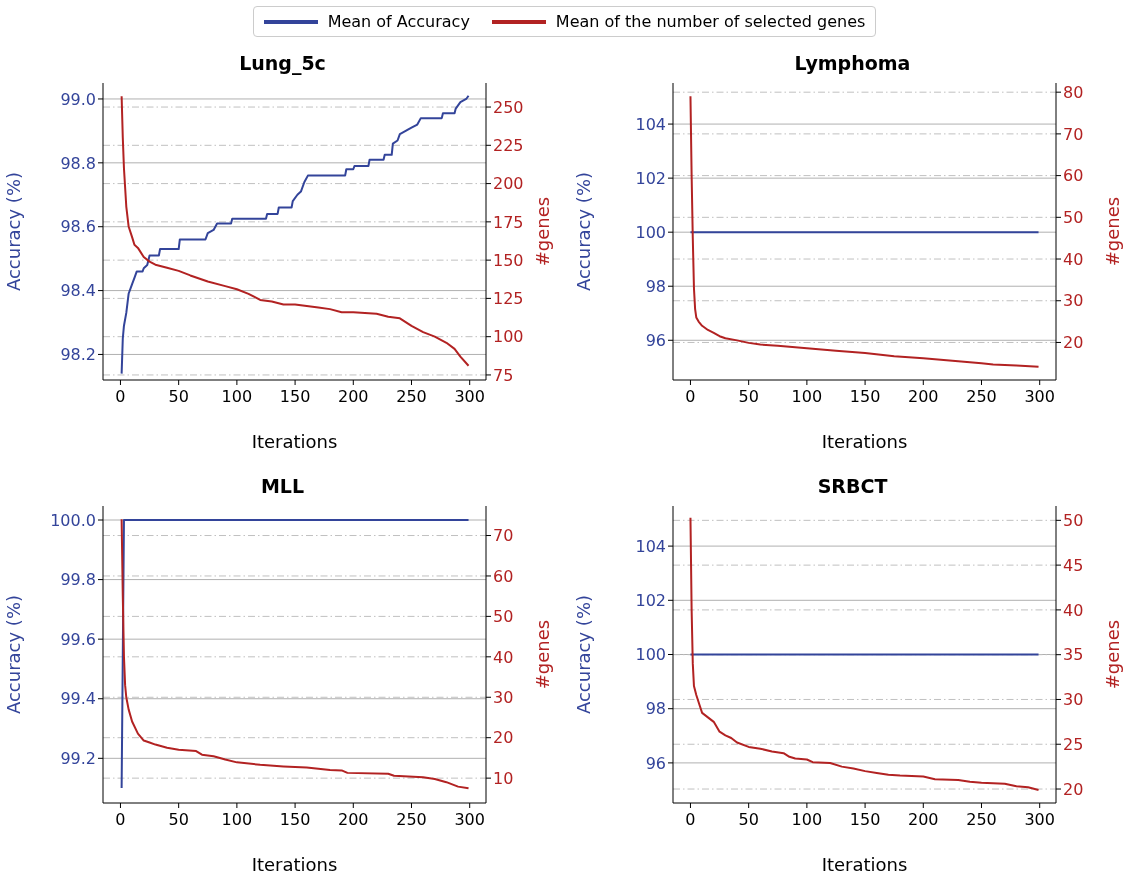 The height and width of the screenshot is (881, 1129). Describe the element at coordinates (78, 699) in the screenshot. I see `y-tick-label: 99.4` at that location.